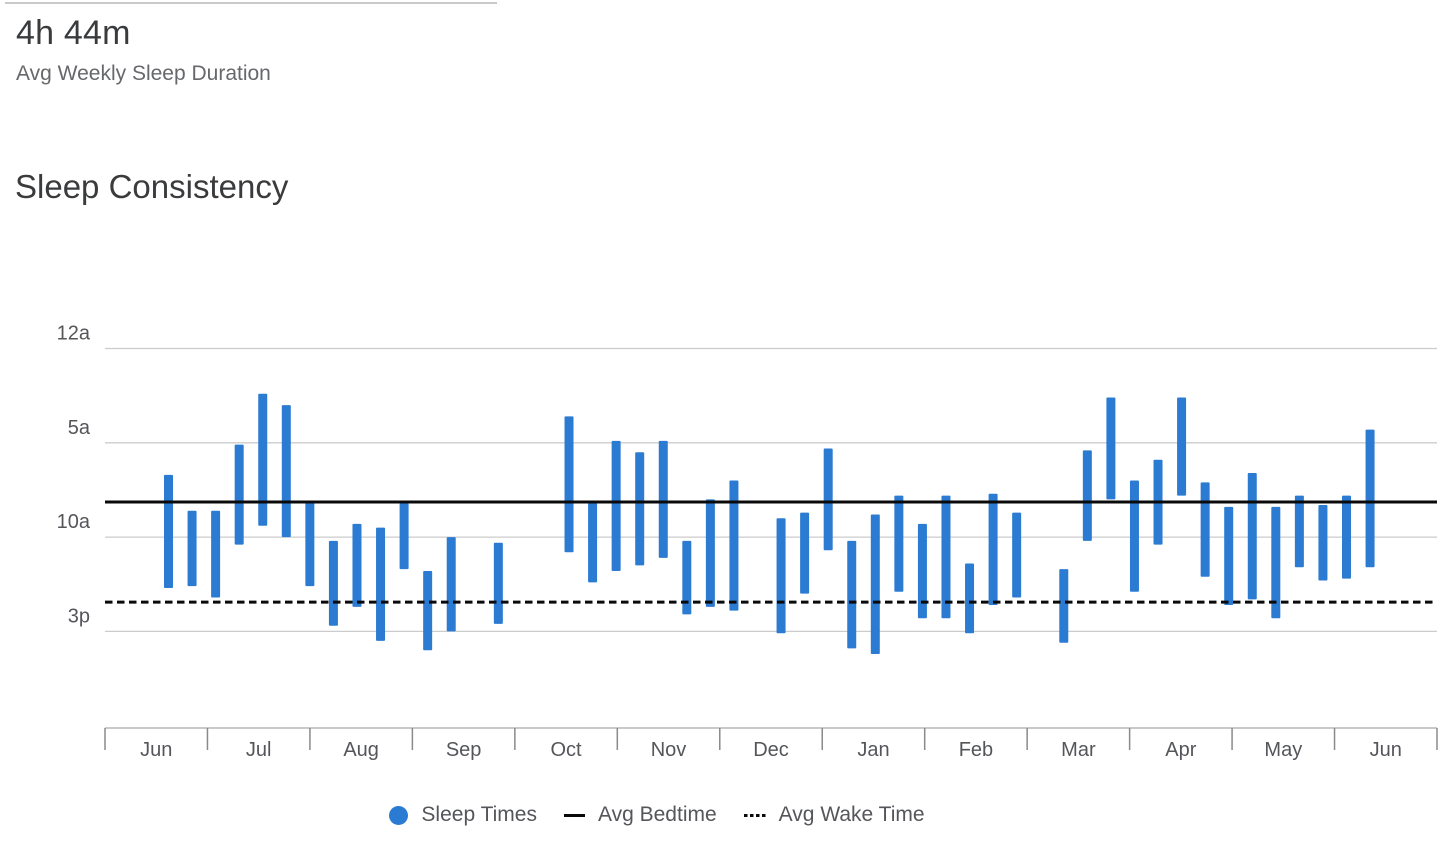 Image resolution: width=1456 pixels, height=851 pixels. I want to click on chart-title: Sleep Consistency, so click(152, 186).